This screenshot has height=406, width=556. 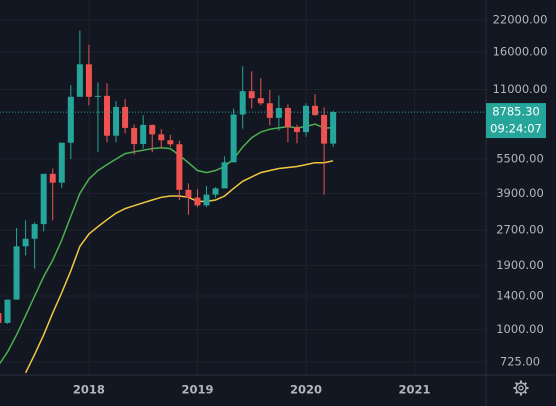 I want to click on settings-icon, so click(x=521, y=388).